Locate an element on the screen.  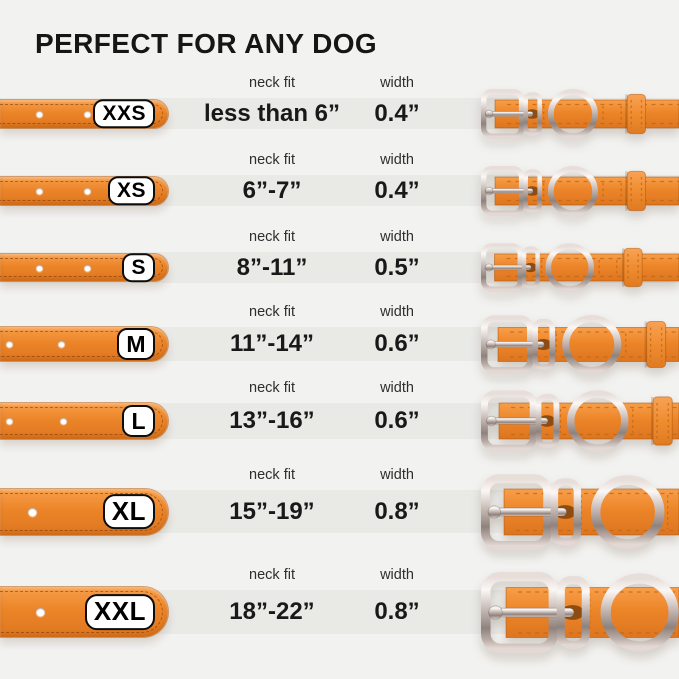
size-badge: L is located at coordinates (138, 421).